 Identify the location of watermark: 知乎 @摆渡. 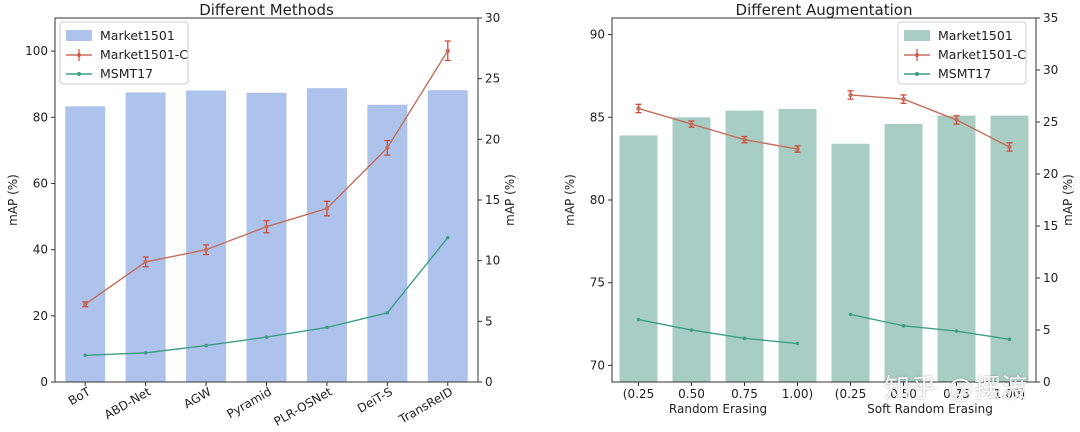
(956, 389).